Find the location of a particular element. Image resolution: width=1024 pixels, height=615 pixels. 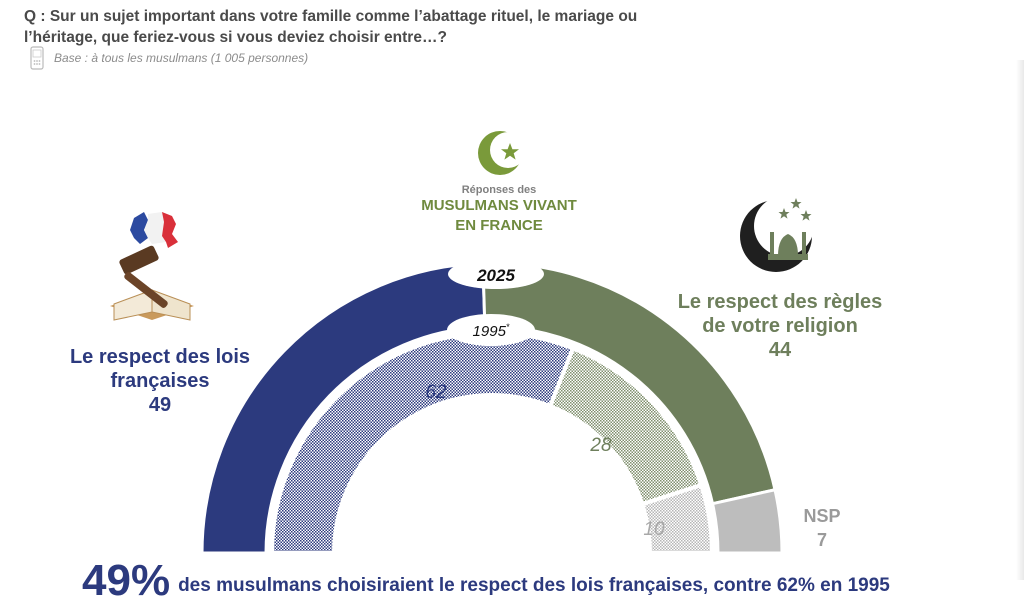

right-option-line2: de votre religion is located at coordinates (780, 326).